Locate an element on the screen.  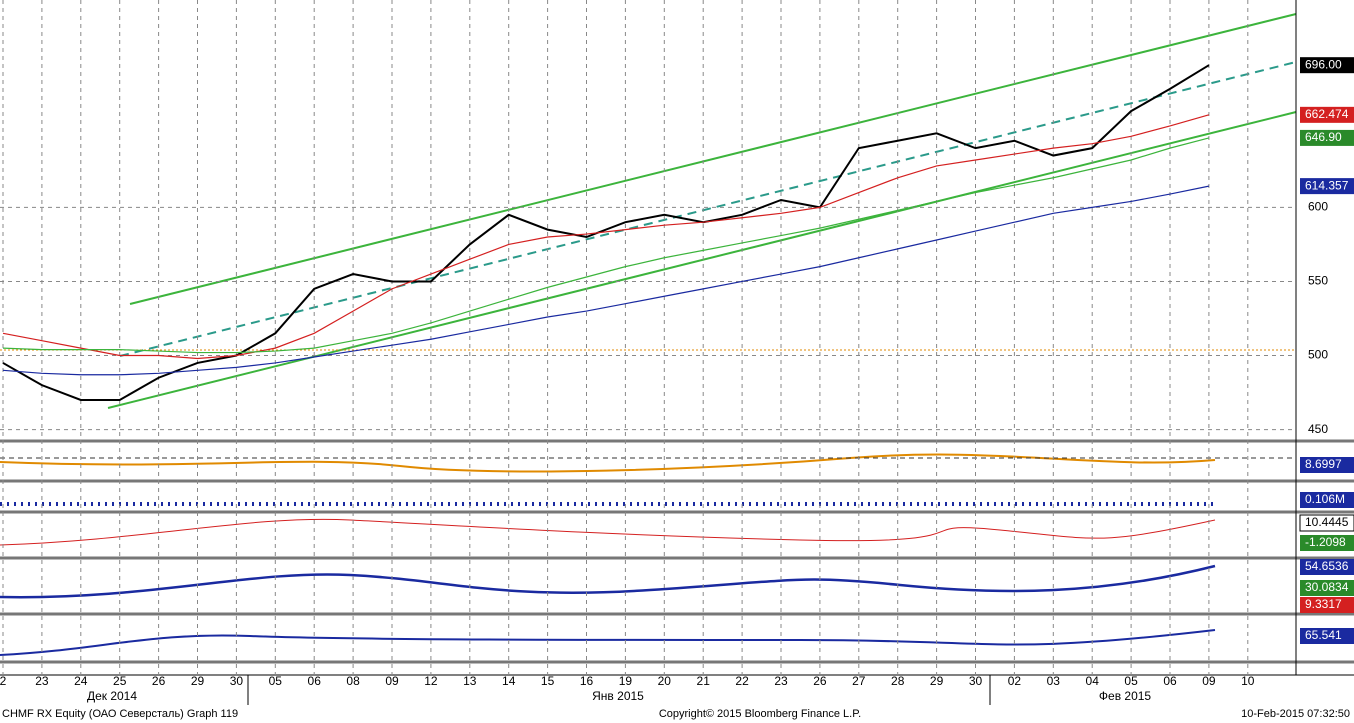
footer-right: 10-Feb-2015 07:32:50 is located at coordinates (1295, 714).